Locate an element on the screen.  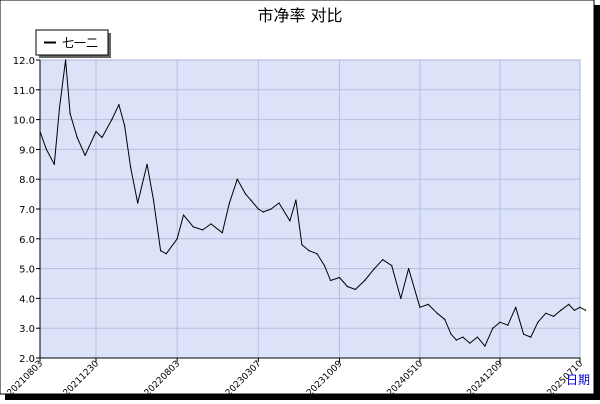
y-tick-label: 10.0 is located at coordinates (24, 121).